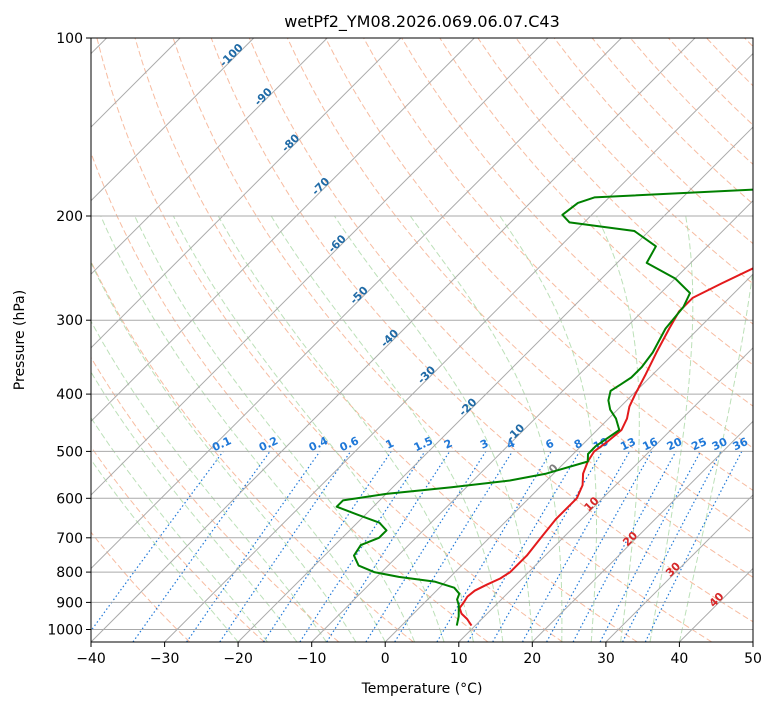 This screenshot has height=708, width=775. I want to click on x-tick-label: 0, so click(385, 659).